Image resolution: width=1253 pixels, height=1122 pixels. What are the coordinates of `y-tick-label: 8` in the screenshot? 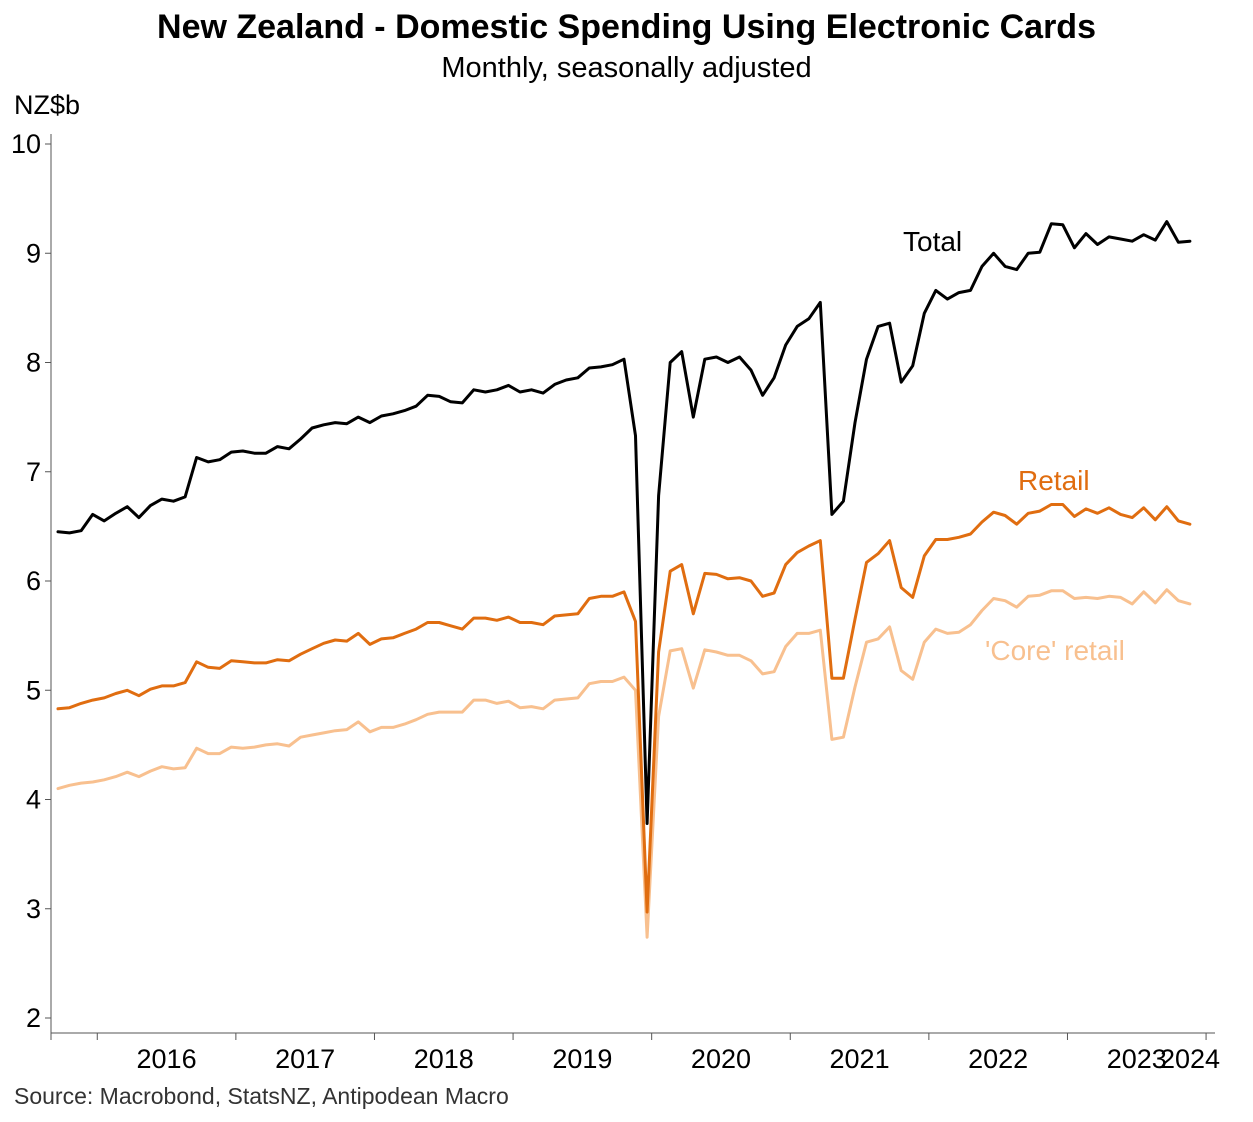 It's located at (33, 363).